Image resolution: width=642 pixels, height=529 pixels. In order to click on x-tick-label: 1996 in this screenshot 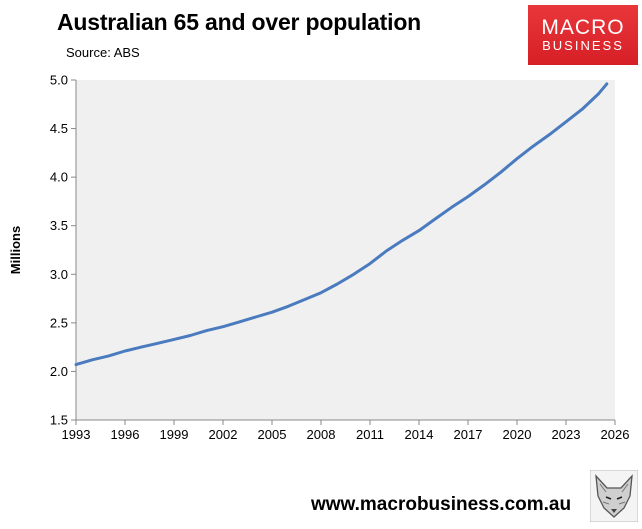, I will do `click(125, 434)`.